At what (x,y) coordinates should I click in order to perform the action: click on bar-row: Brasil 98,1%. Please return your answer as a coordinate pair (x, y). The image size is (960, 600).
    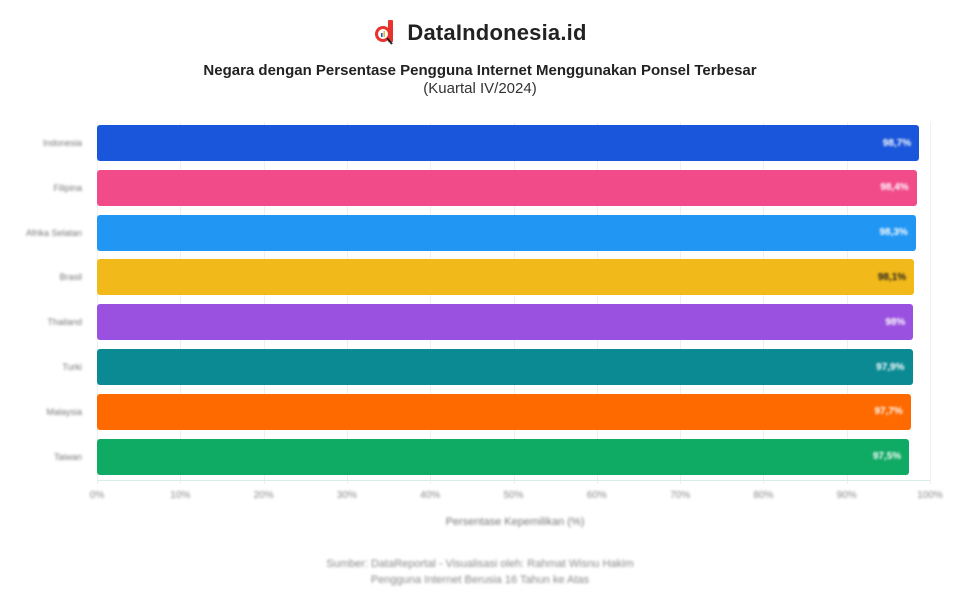
    Looking at the image, I should click on (480, 277).